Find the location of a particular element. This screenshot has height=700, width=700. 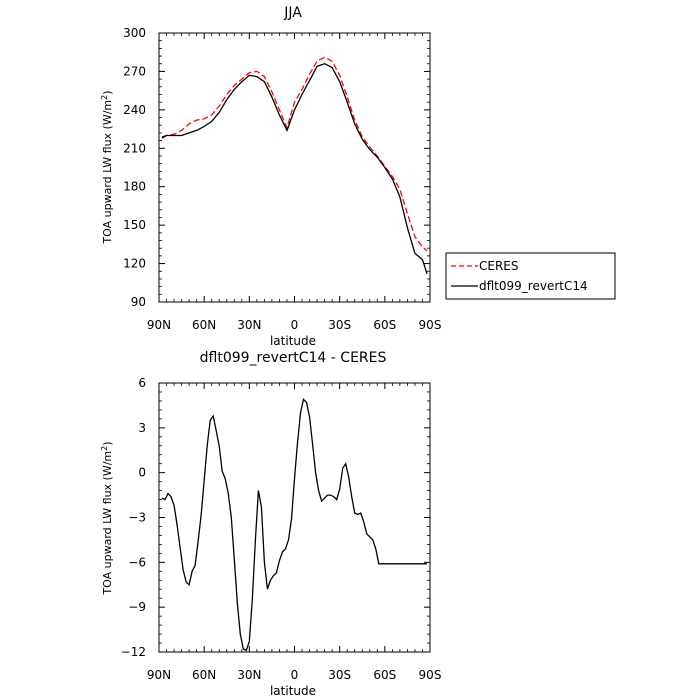

top-y-tick-label: 150 is located at coordinates (134, 225).